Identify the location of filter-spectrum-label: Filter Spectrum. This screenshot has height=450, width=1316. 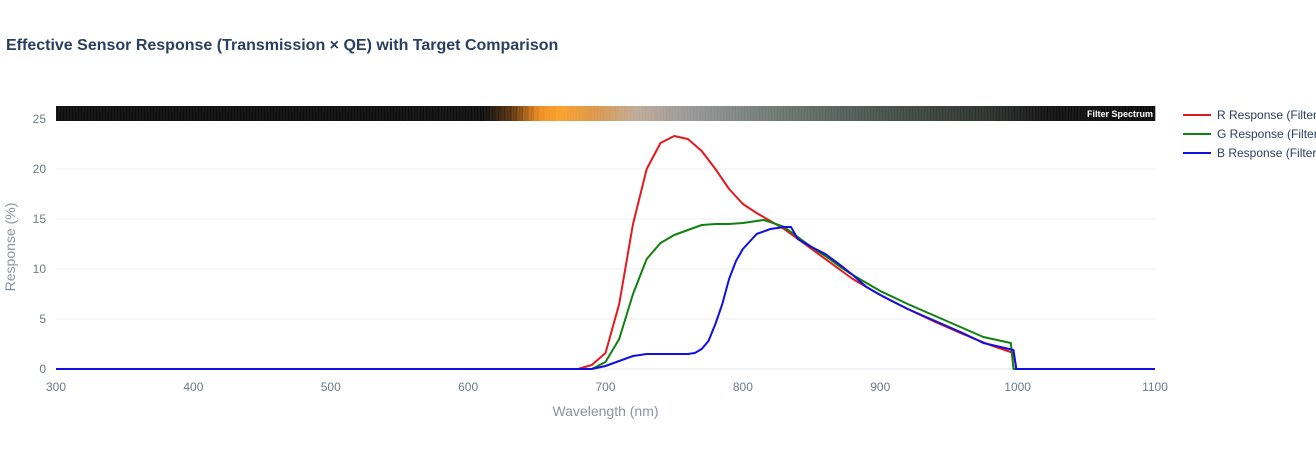
(1120, 114).